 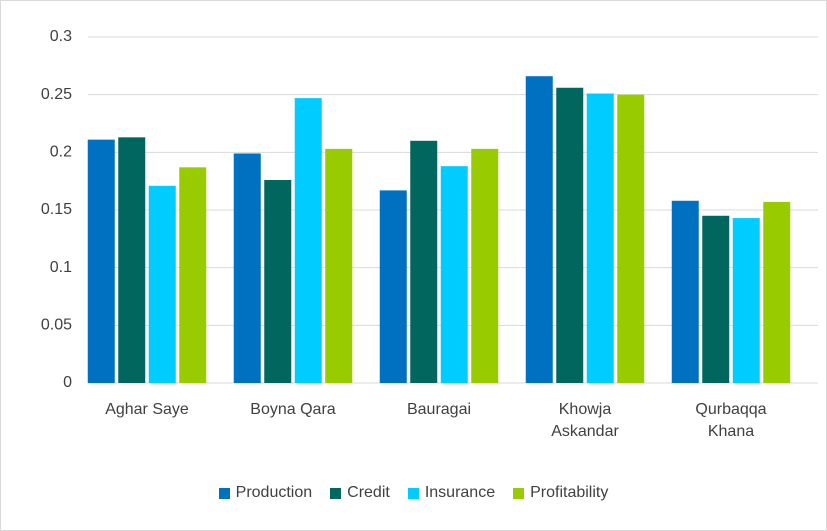 I want to click on legend-label: Credit, so click(x=368, y=492).